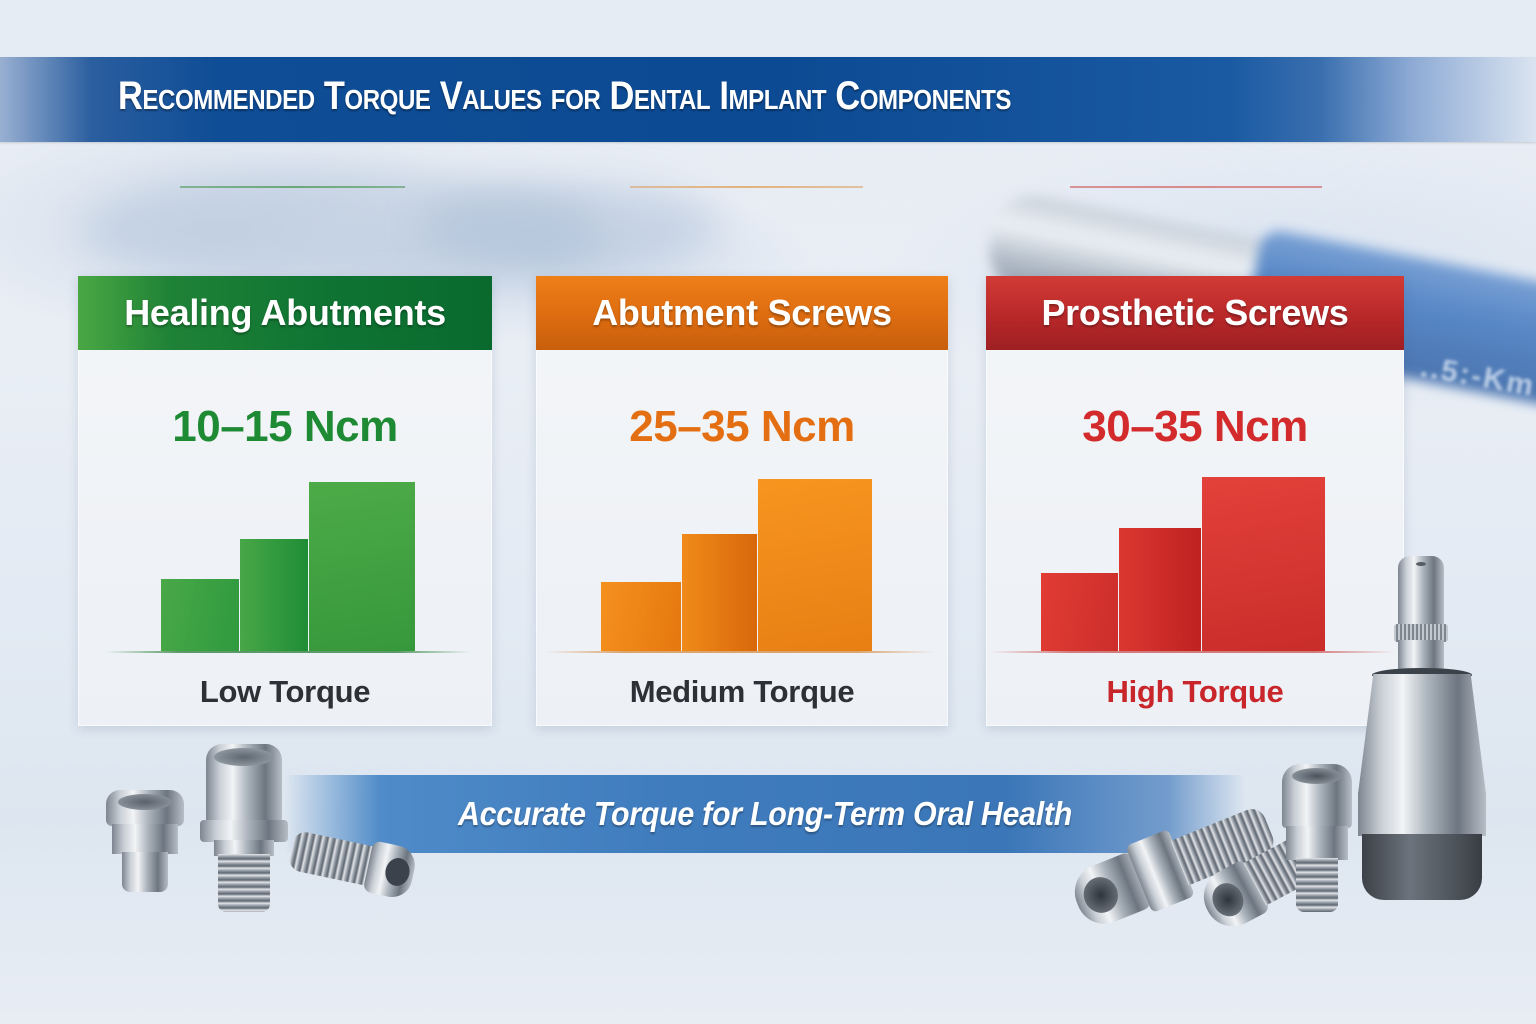 Image resolution: width=1536 pixels, height=1024 pixels. I want to click on torque-level-label: High Torque, so click(1195, 691).